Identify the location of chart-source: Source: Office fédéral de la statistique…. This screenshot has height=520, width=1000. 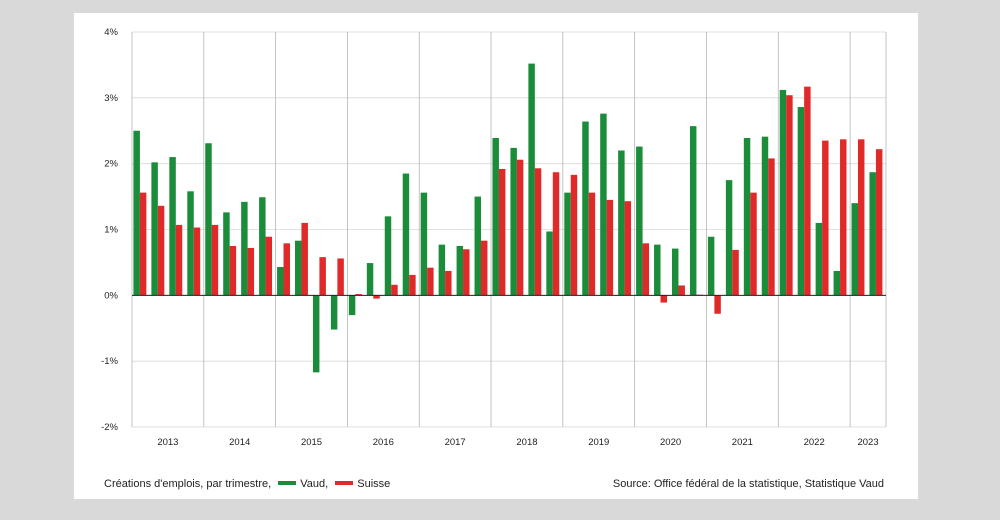
(748, 484).